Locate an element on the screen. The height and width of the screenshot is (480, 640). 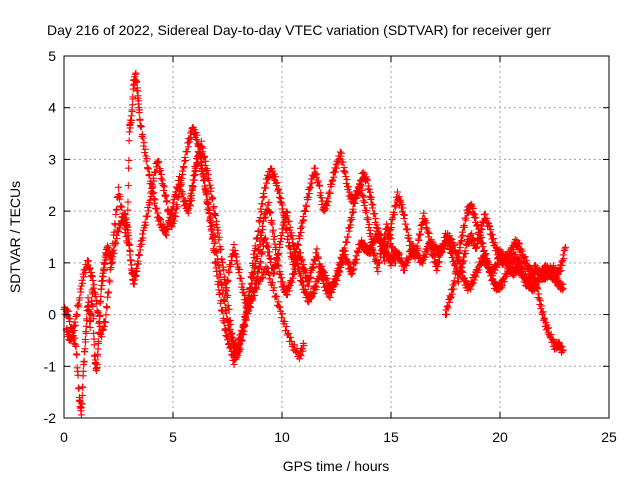
y-tick-label: -1 is located at coordinates (50, 366).